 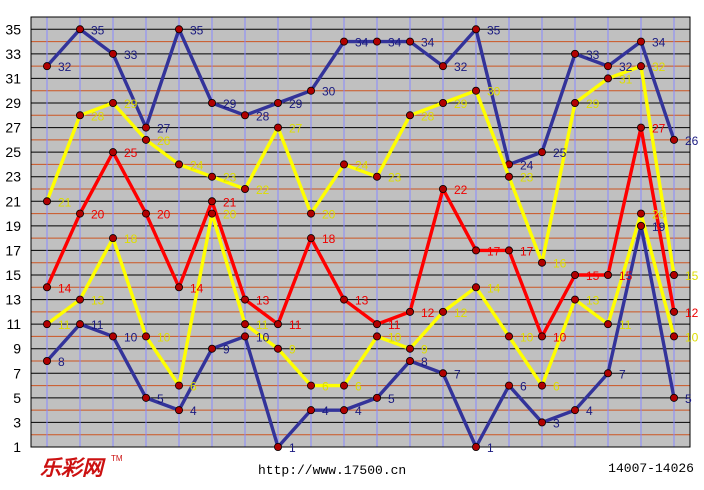 I want to click on series-2-data-label: 26, so click(x=164, y=141).